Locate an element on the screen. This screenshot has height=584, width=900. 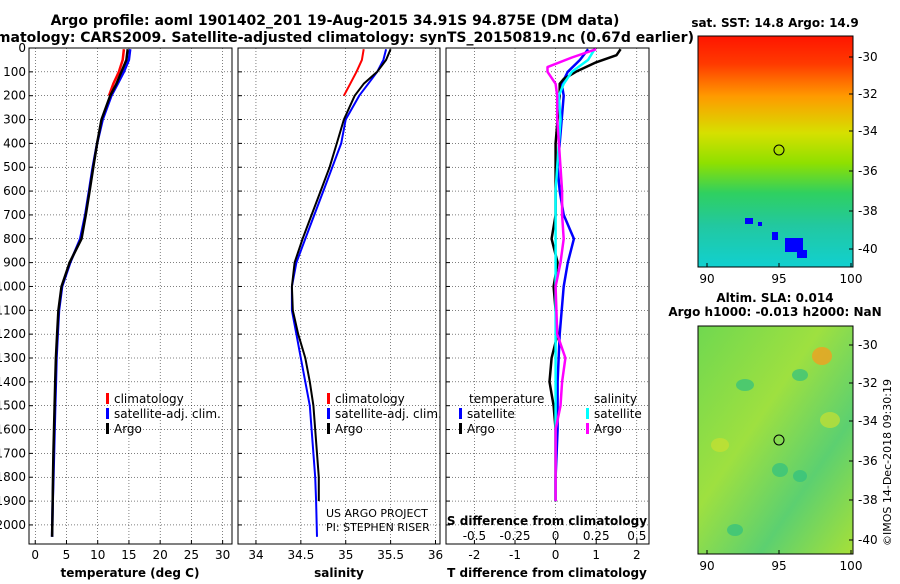
sst-map-axes: -30 -32 -34 -36 -38 -40 90 95 100 is located at coordinates (788, 168).